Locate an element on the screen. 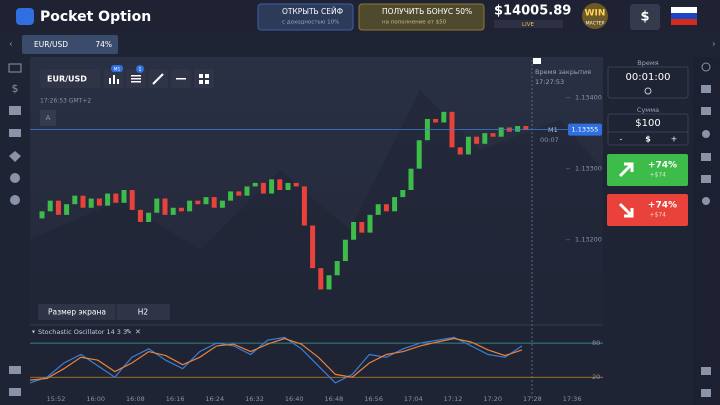 The width and height of the screenshot is (720, 405). time-label: 15:52 is located at coordinates (56, 399).